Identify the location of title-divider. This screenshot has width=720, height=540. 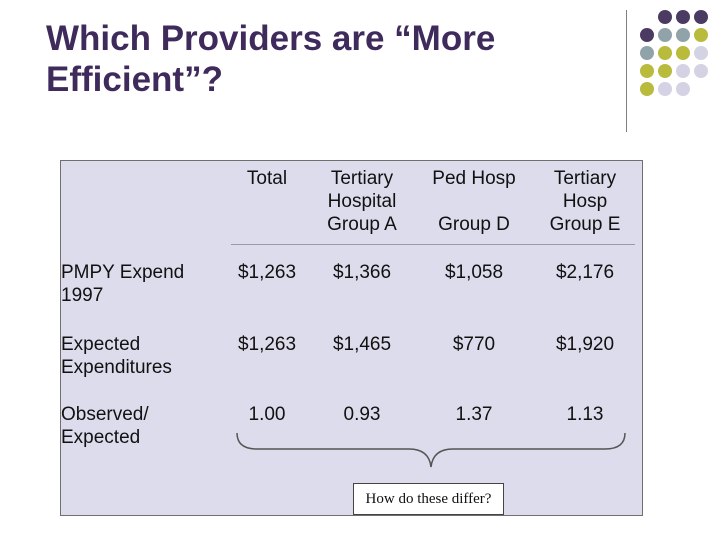
(626, 71).